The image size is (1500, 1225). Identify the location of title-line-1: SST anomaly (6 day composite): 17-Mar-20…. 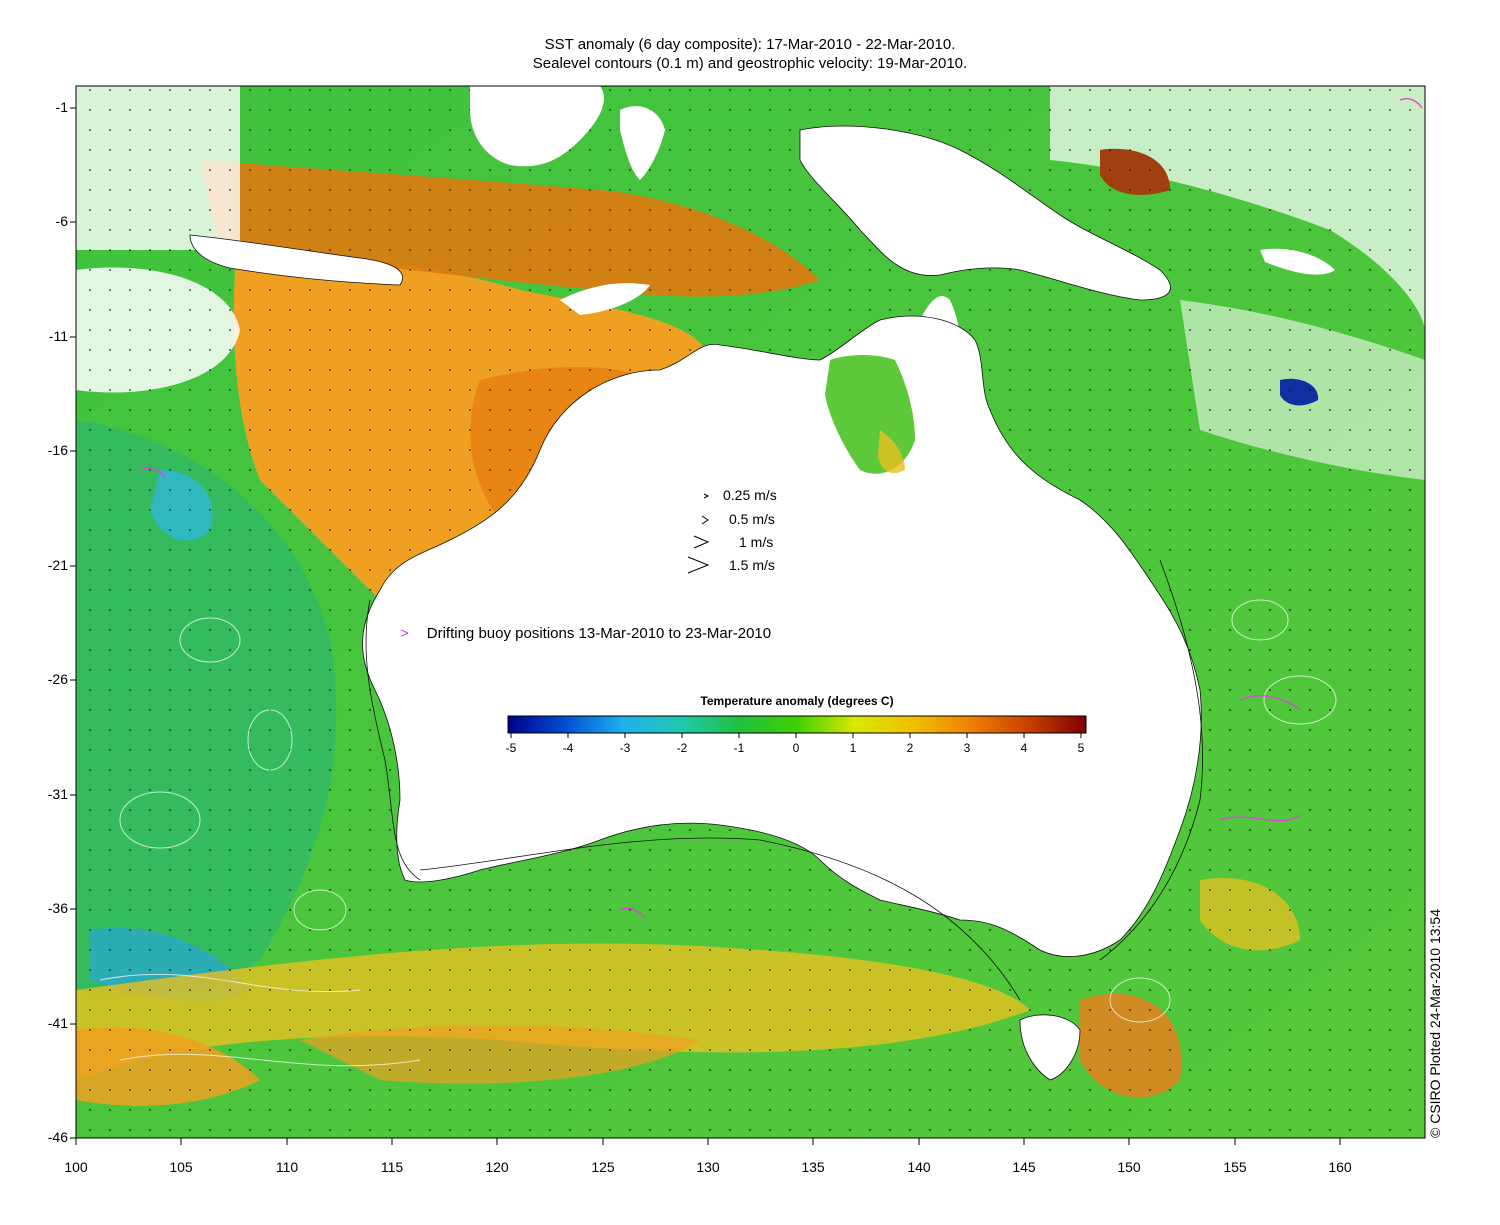
(750, 44).